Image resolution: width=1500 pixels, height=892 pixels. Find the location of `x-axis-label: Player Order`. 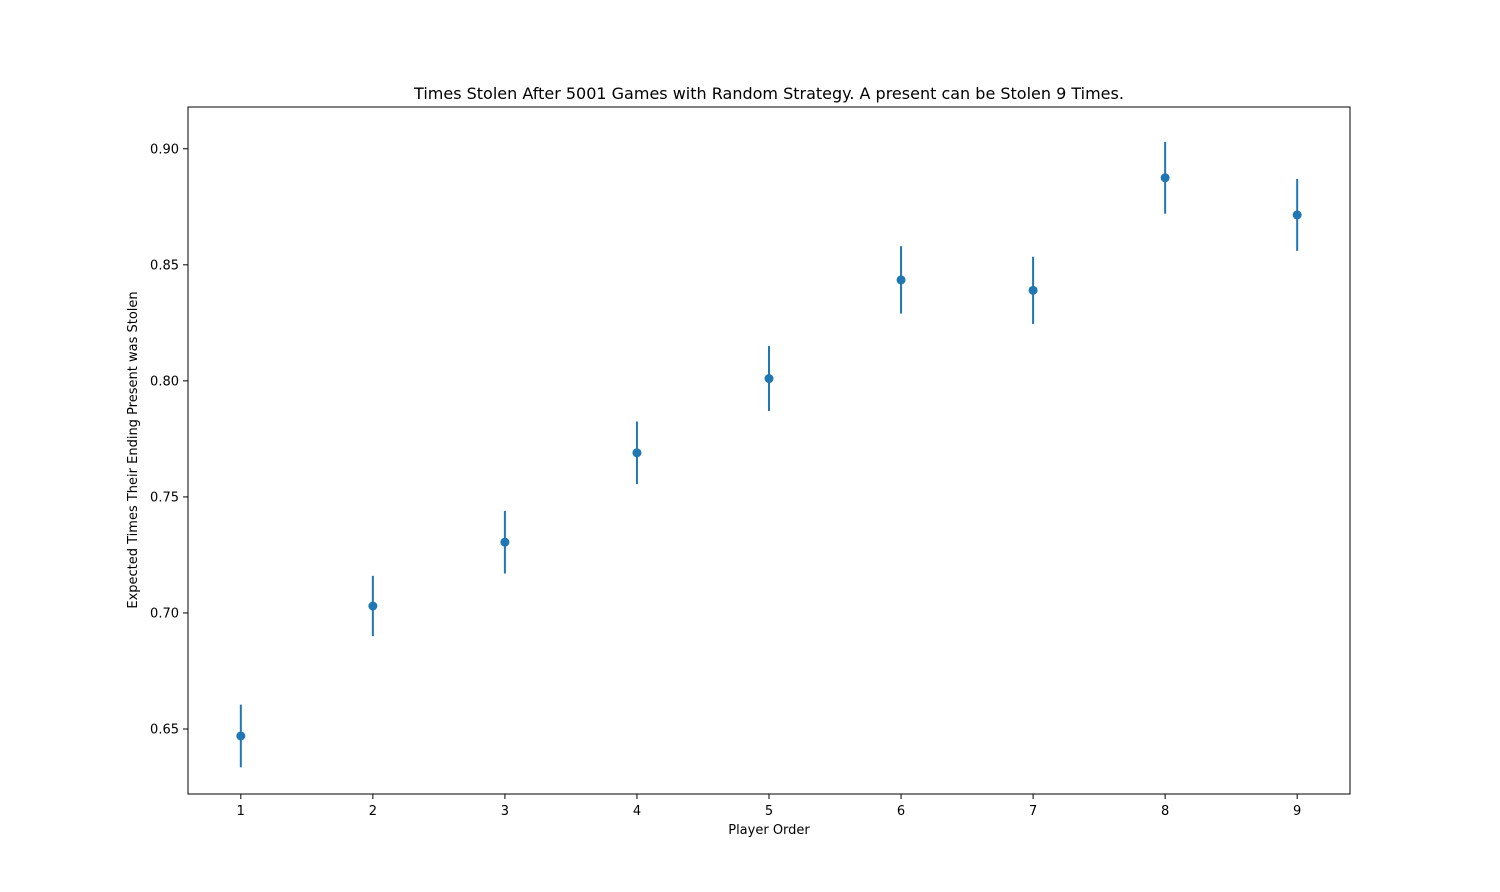

x-axis-label: Player Order is located at coordinates (769, 830).